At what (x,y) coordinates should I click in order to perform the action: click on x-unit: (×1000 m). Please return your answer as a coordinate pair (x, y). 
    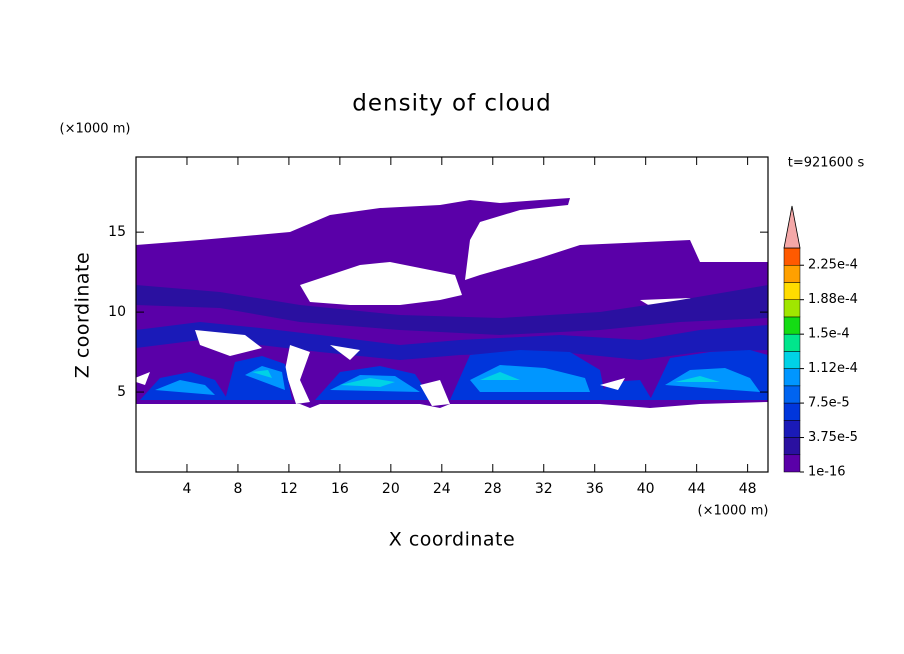
    Looking at the image, I should click on (733, 511).